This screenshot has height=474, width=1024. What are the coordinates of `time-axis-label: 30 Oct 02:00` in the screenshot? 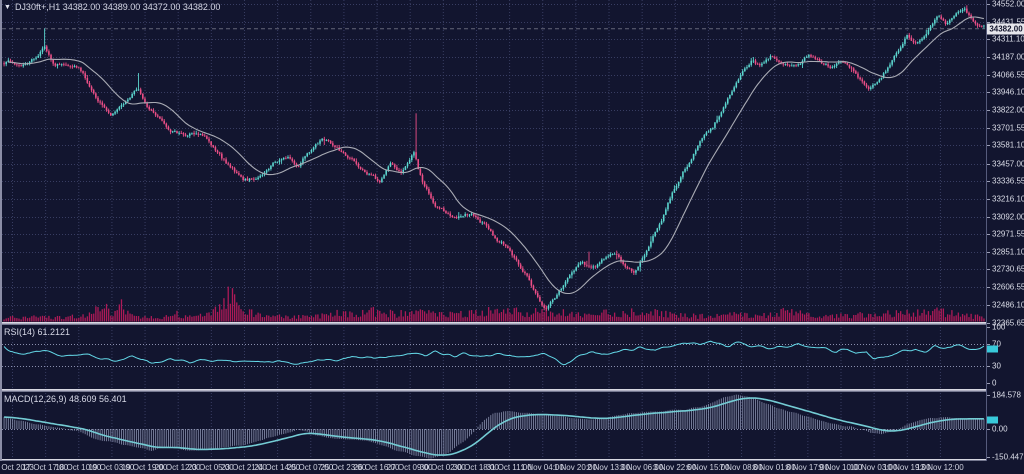 It's located at (442, 467).